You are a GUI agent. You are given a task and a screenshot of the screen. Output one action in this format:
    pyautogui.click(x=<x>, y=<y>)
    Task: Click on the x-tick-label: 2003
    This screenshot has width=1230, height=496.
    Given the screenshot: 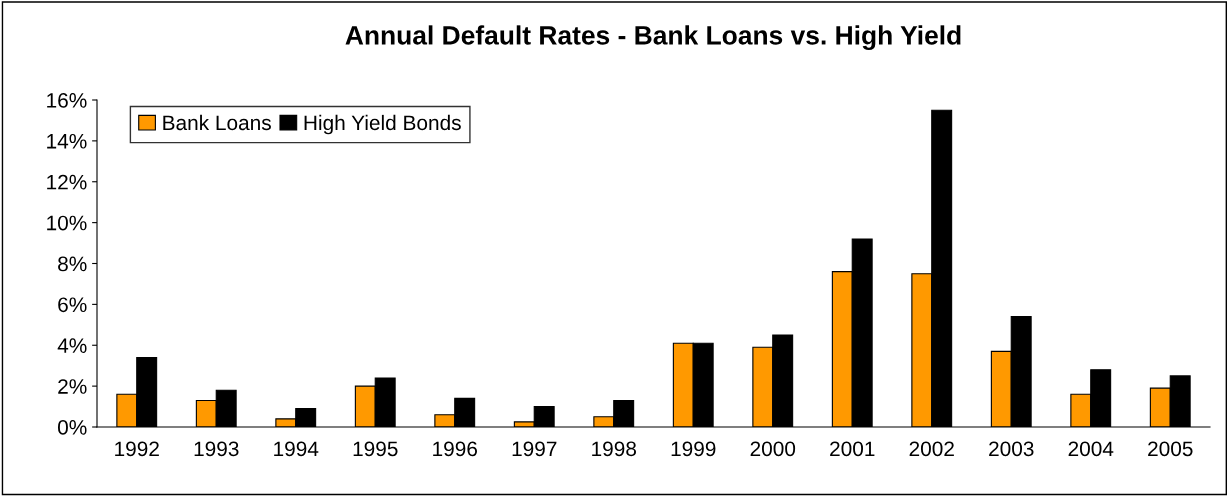 What is the action you would take?
    pyautogui.click(x=1011, y=449)
    